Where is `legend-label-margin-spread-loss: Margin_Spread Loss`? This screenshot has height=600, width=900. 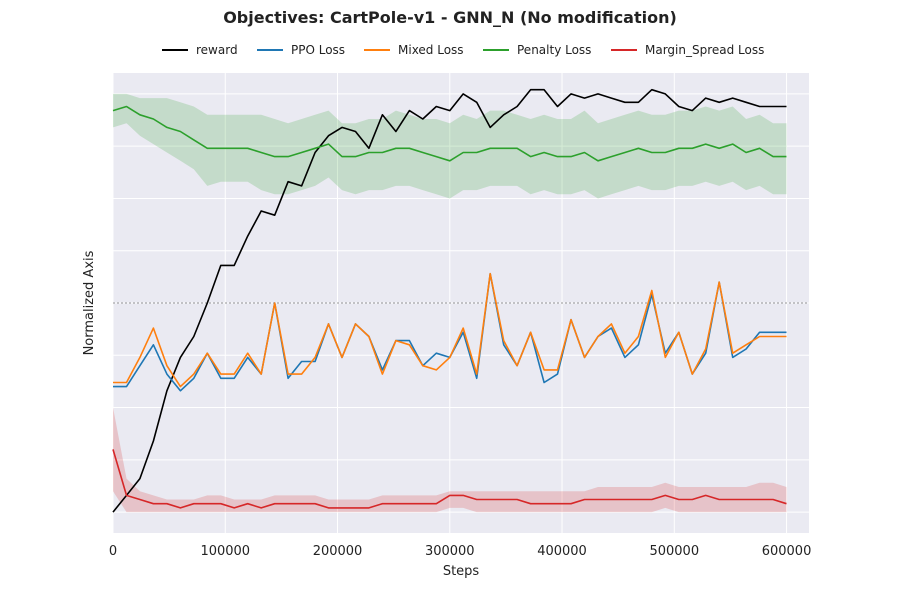
legend-label-margin-spread-loss: Margin_Spread Loss is located at coordinates (705, 50).